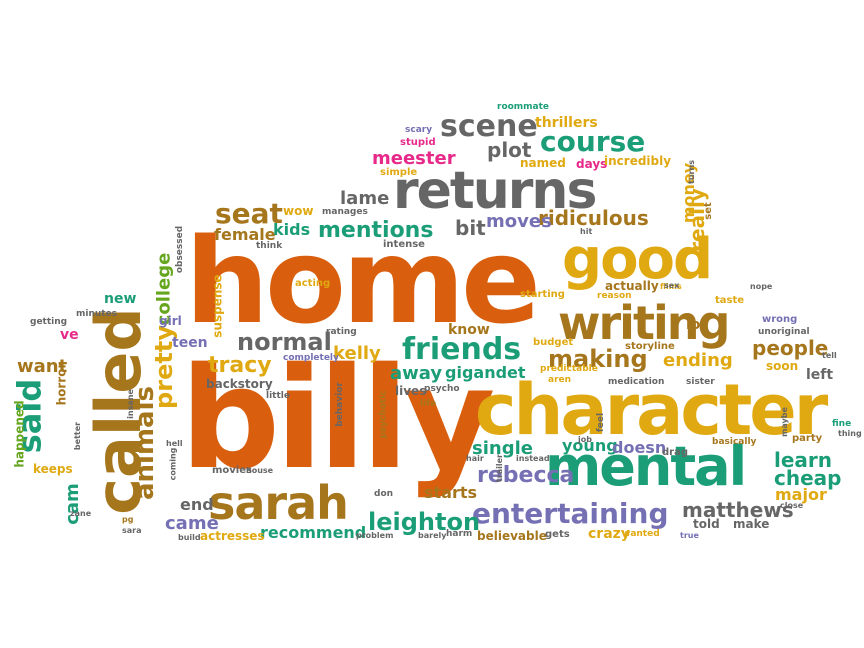 This screenshot has width=864, height=648. What do you see at coordinates (590, 445) in the screenshot?
I see `word-young: young` at bounding box center [590, 445].